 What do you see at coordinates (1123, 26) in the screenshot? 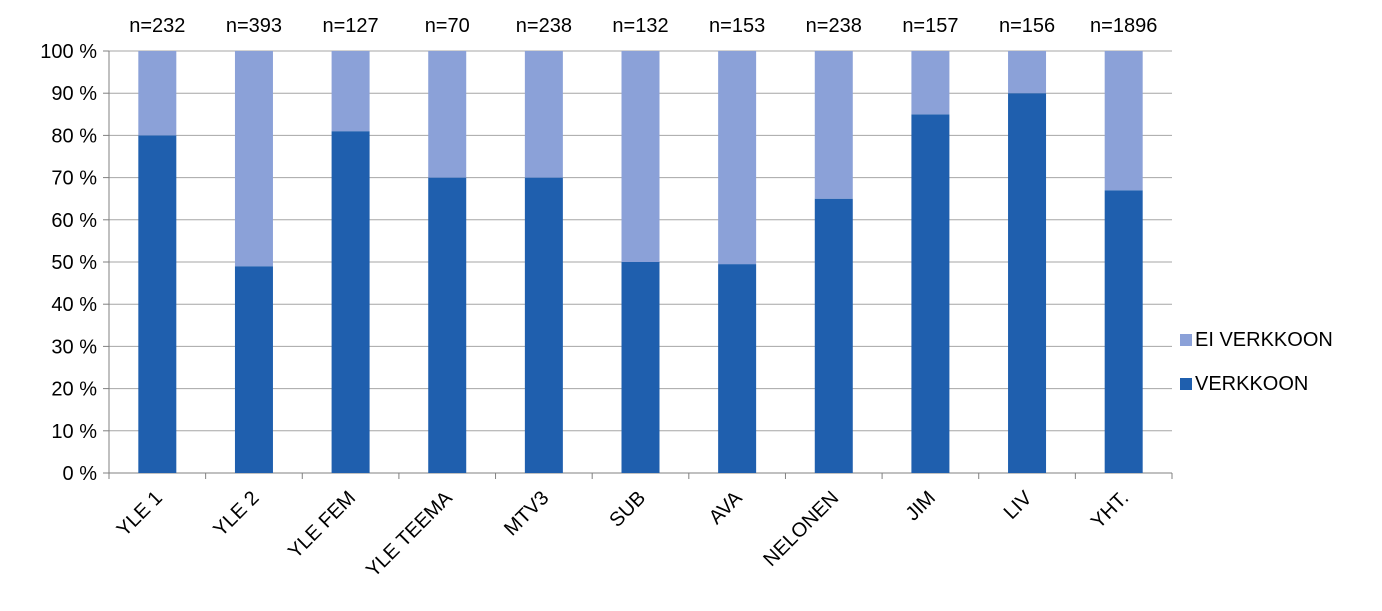
I see `bar-count-label: n=1896` at bounding box center [1123, 26].